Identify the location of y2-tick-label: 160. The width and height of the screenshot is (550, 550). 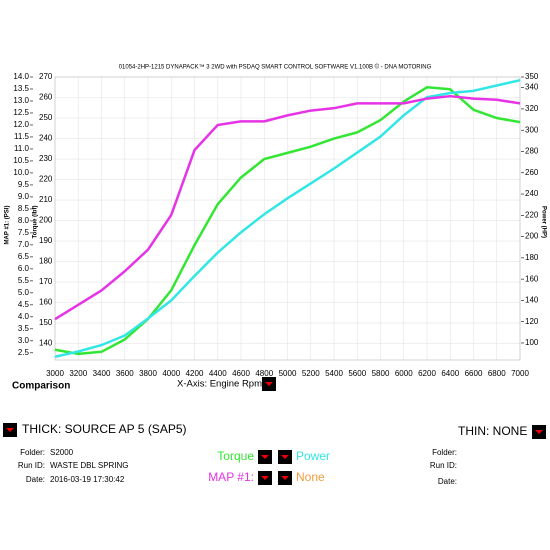
(532, 278).